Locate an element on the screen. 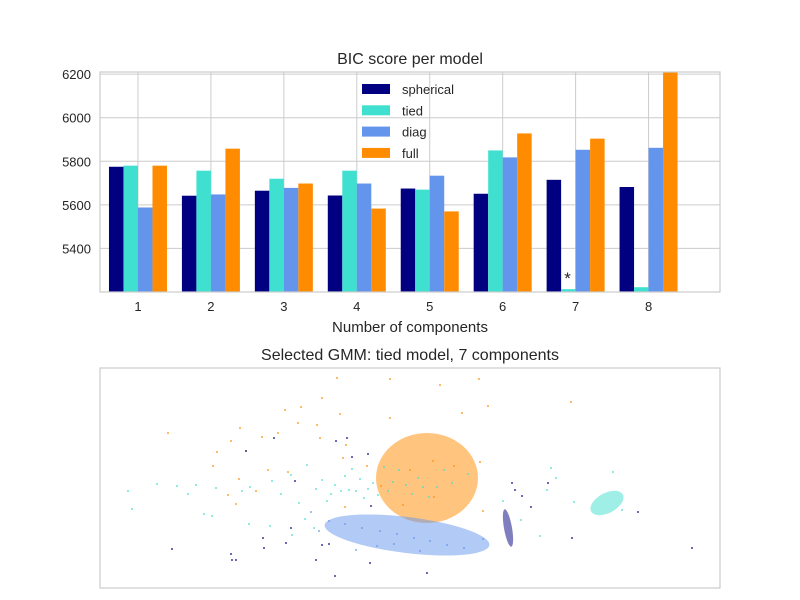 This screenshot has height=600, width=800. gmm-chart-title: Selected GMM: tied model, 7 components is located at coordinates (410, 355).